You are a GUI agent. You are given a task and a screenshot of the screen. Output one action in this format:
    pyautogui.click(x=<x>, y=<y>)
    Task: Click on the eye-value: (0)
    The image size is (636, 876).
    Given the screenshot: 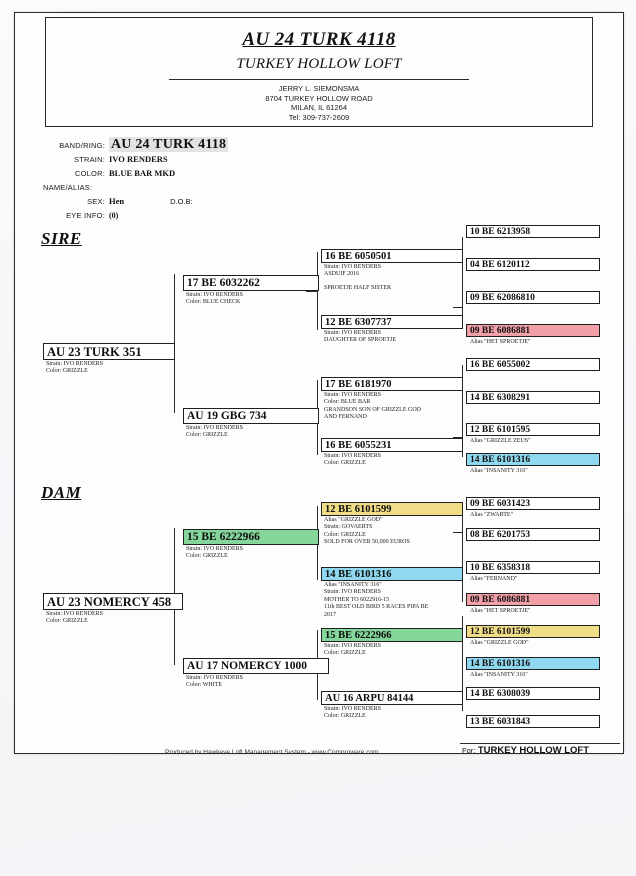 What is the action you would take?
    pyautogui.click(x=114, y=215)
    